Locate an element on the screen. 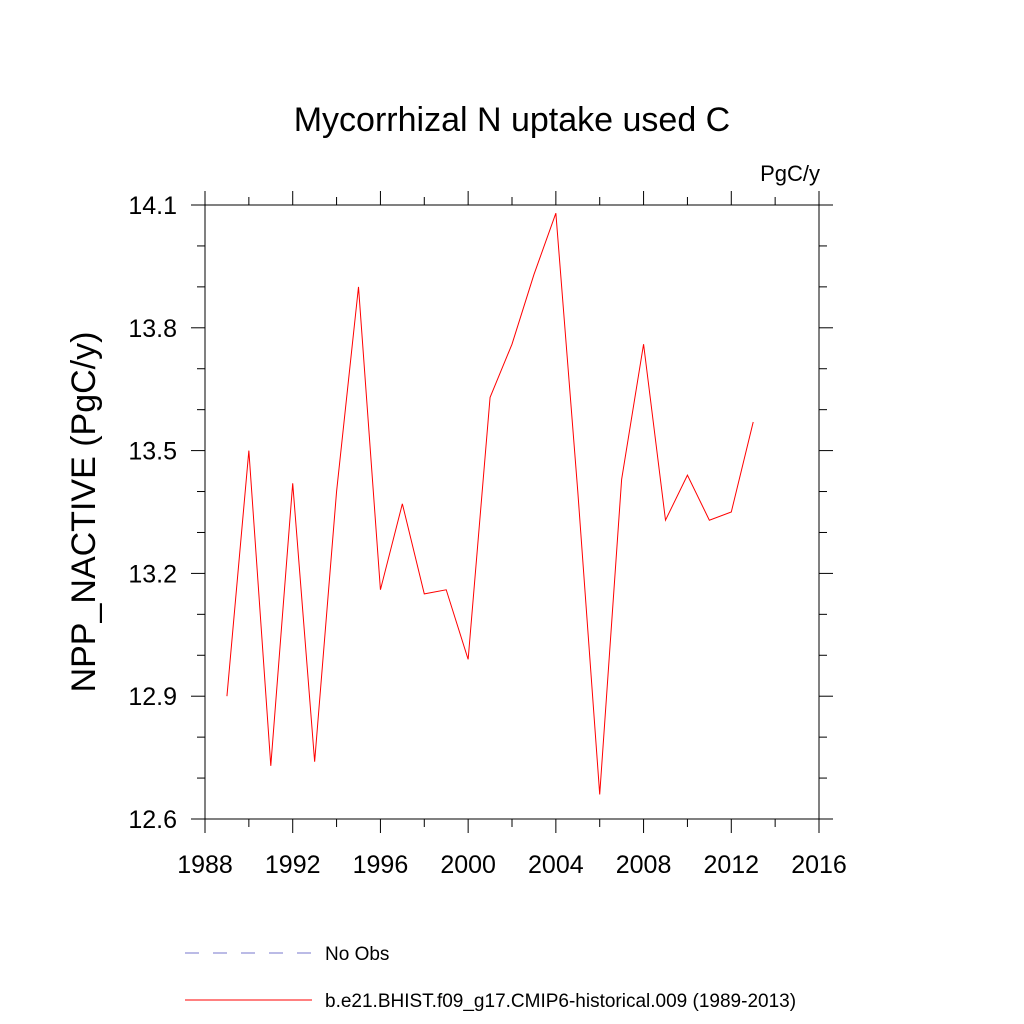 This screenshot has height=1024, width=1024. legend-no-obs-label: No Obs is located at coordinates (357, 954).